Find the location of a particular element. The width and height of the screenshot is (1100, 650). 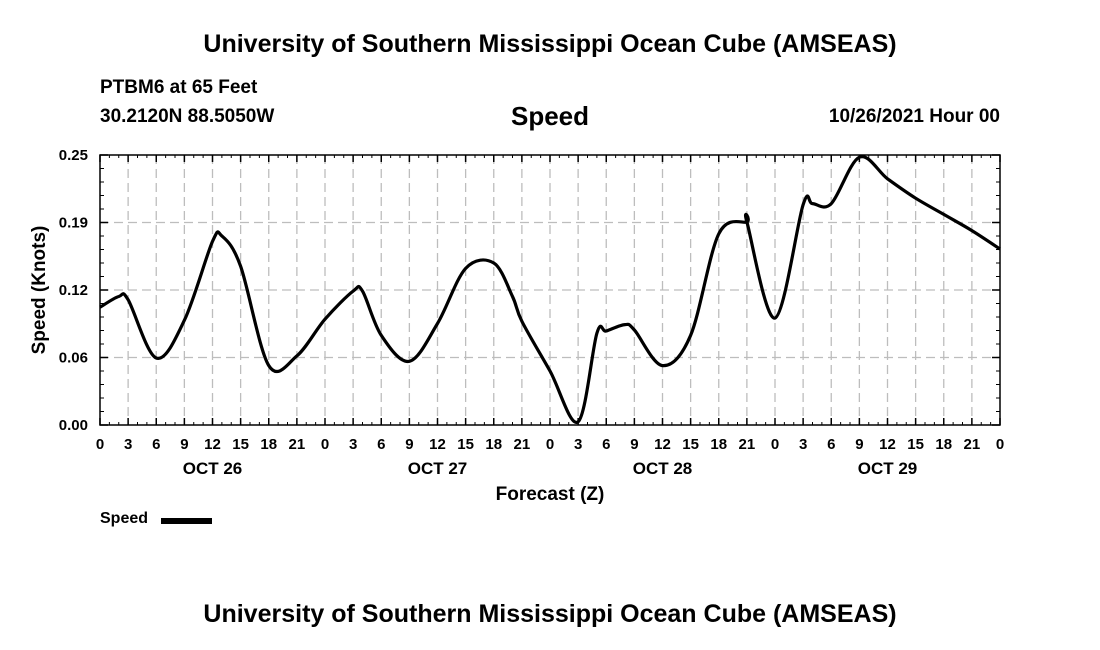

y-tick-label: 0.19 is located at coordinates (73, 223).